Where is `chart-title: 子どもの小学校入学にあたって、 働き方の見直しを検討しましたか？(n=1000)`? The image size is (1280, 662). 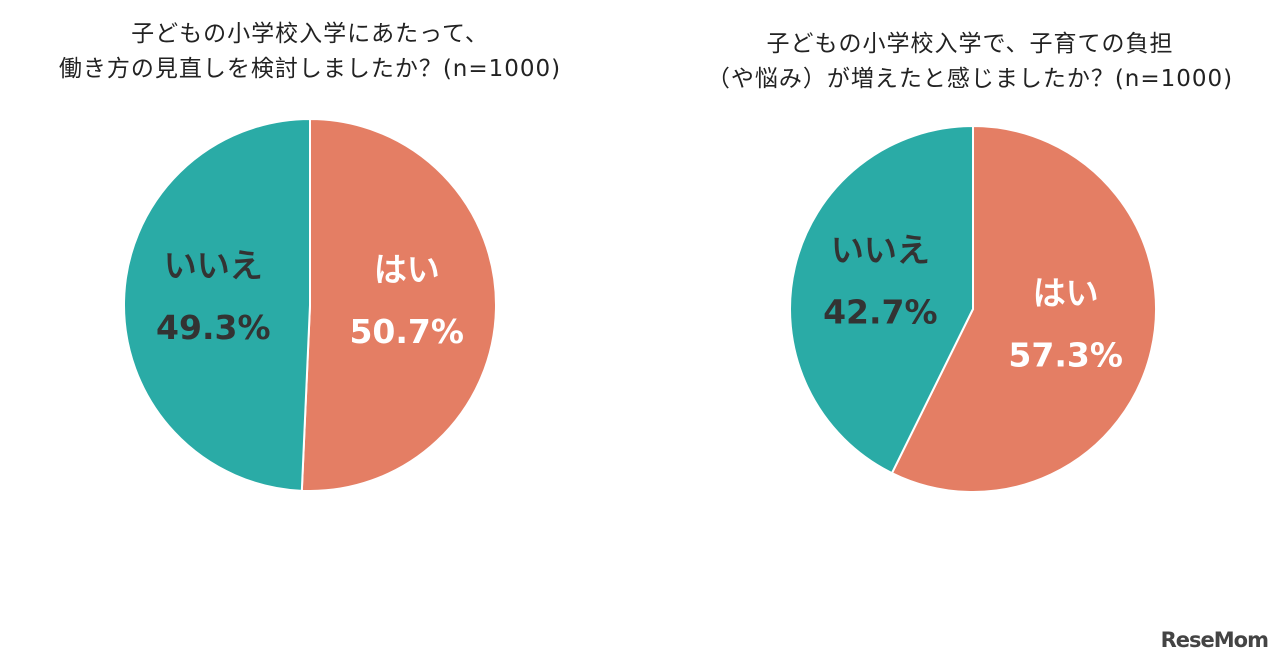 chart-title: 子どもの小学校入学にあたって、 働き方の見直しを検討しましたか？(n=1000) is located at coordinates (310, 52).